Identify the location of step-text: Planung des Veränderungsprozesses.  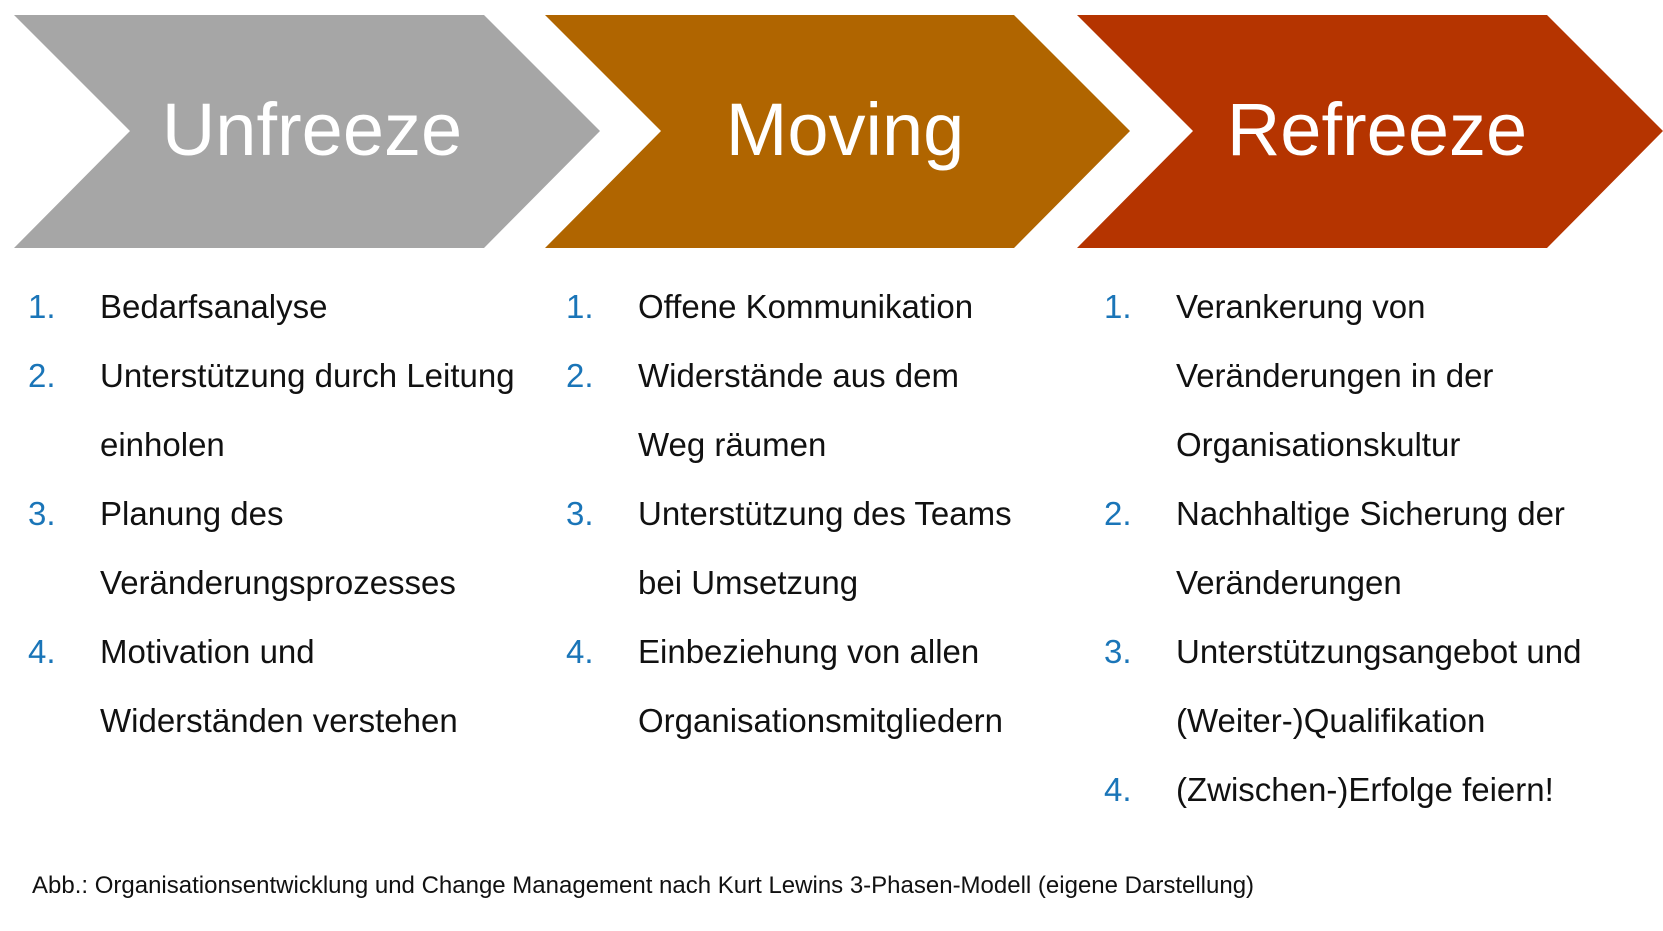
(334, 548).